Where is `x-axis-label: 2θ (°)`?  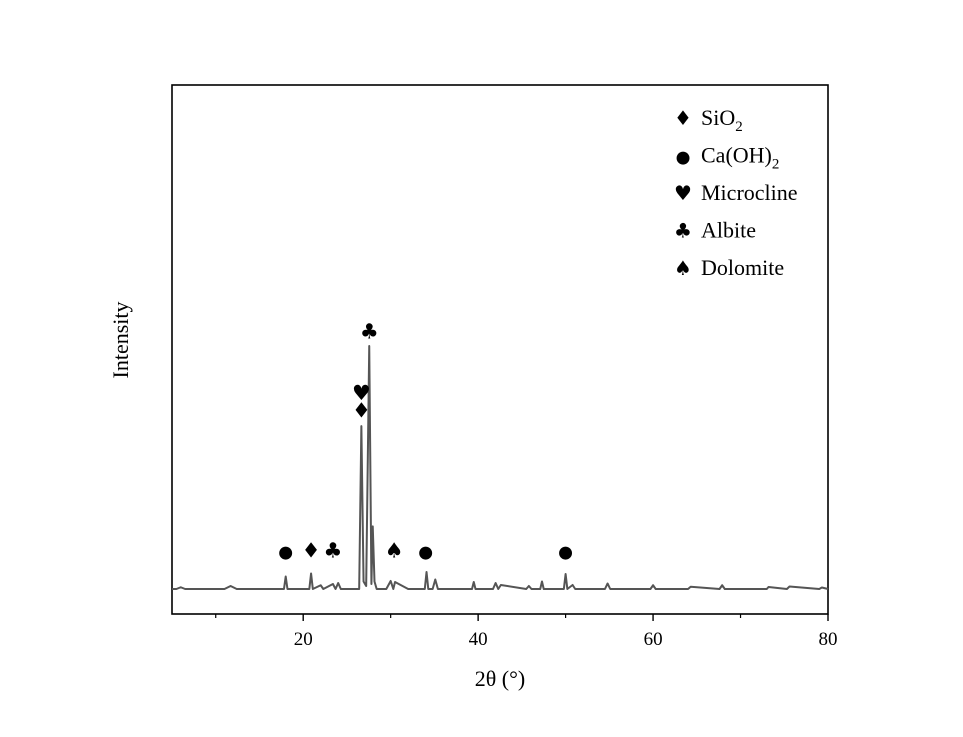
x-axis-label: 2θ (°) is located at coordinates (500, 678).